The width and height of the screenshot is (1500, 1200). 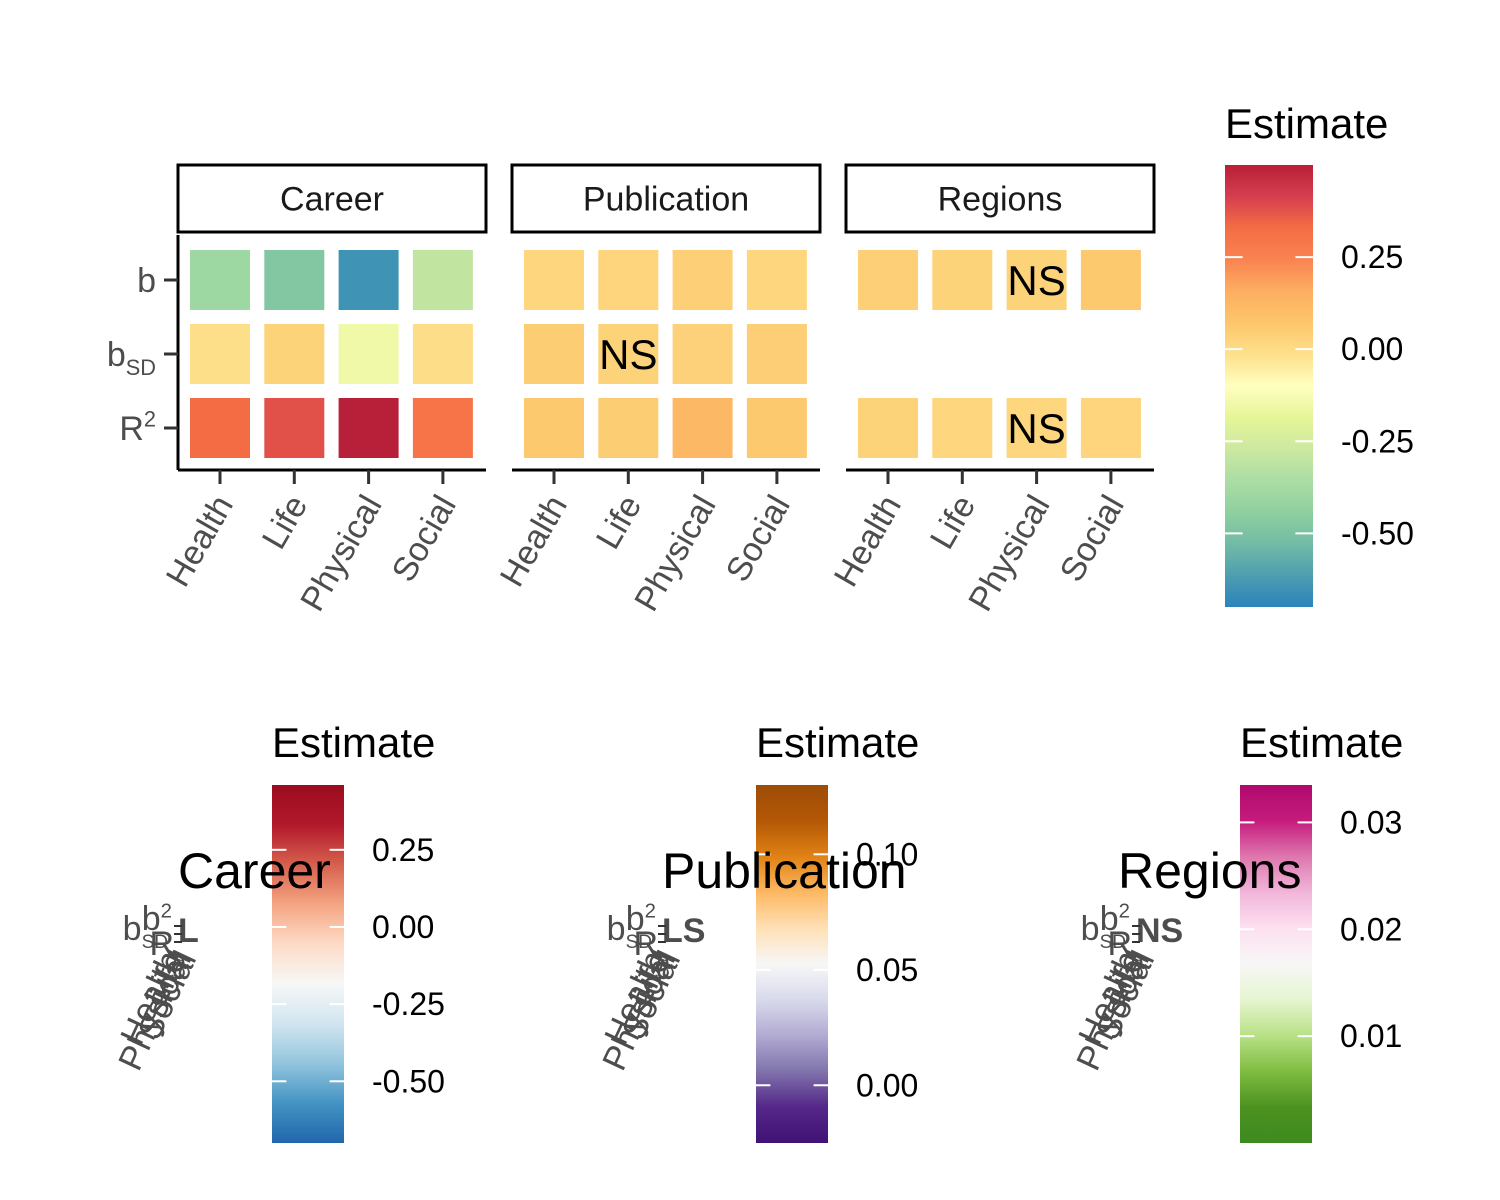 What do you see at coordinates (784, 871) in the screenshot?
I see `sub-plot-title: Publication` at bounding box center [784, 871].